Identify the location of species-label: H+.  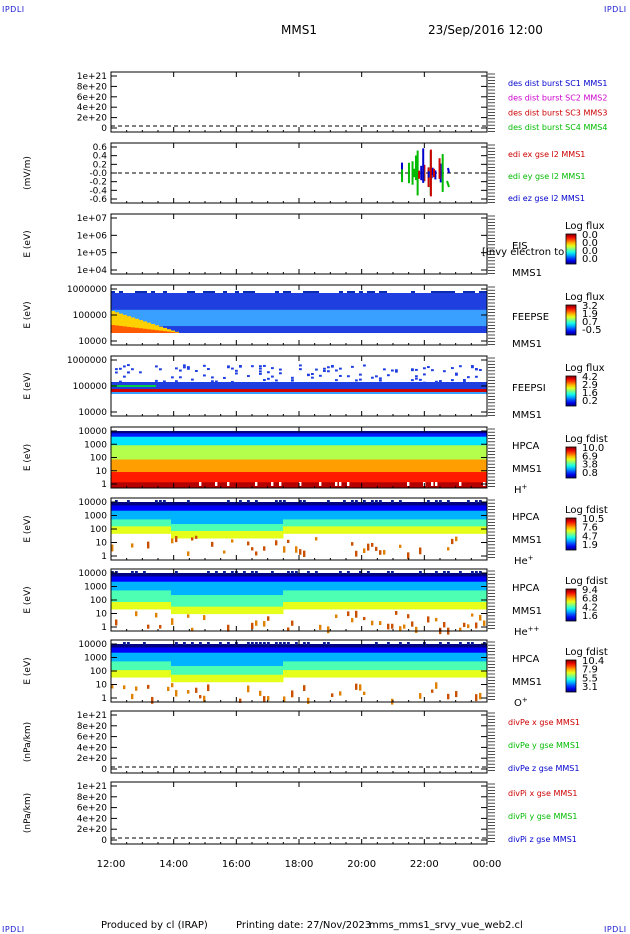
(521, 489).